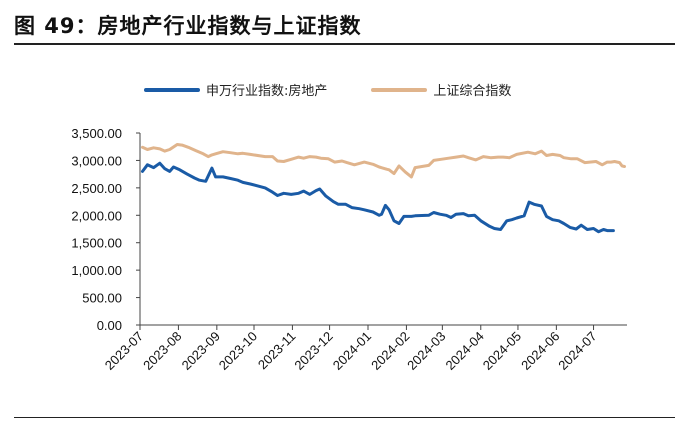 The width and height of the screenshot is (689, 425). What do you see at coordinates (238, 351) in the screenshot?
I see `x-tick-label: 2023-10` at bounding box center [238, 351].